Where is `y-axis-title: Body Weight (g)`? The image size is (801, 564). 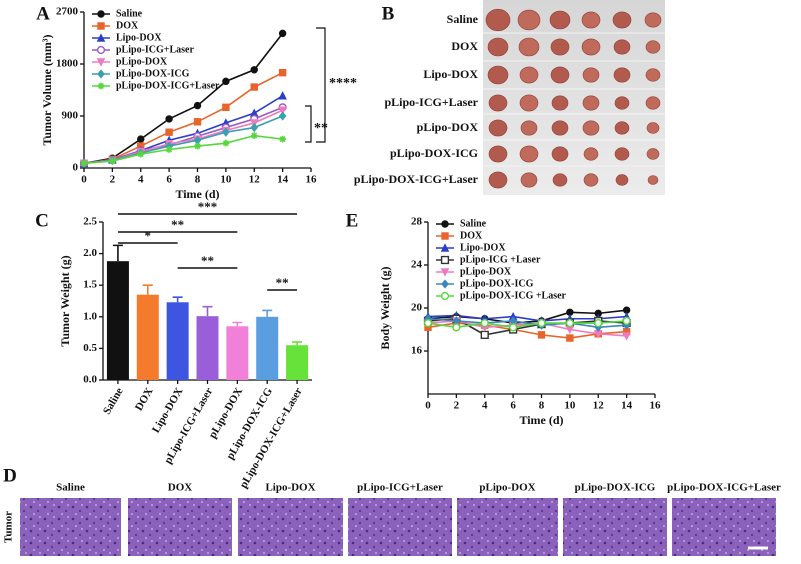
y-axis-title: Body Weight (g) is located at coordinates (385, 307).